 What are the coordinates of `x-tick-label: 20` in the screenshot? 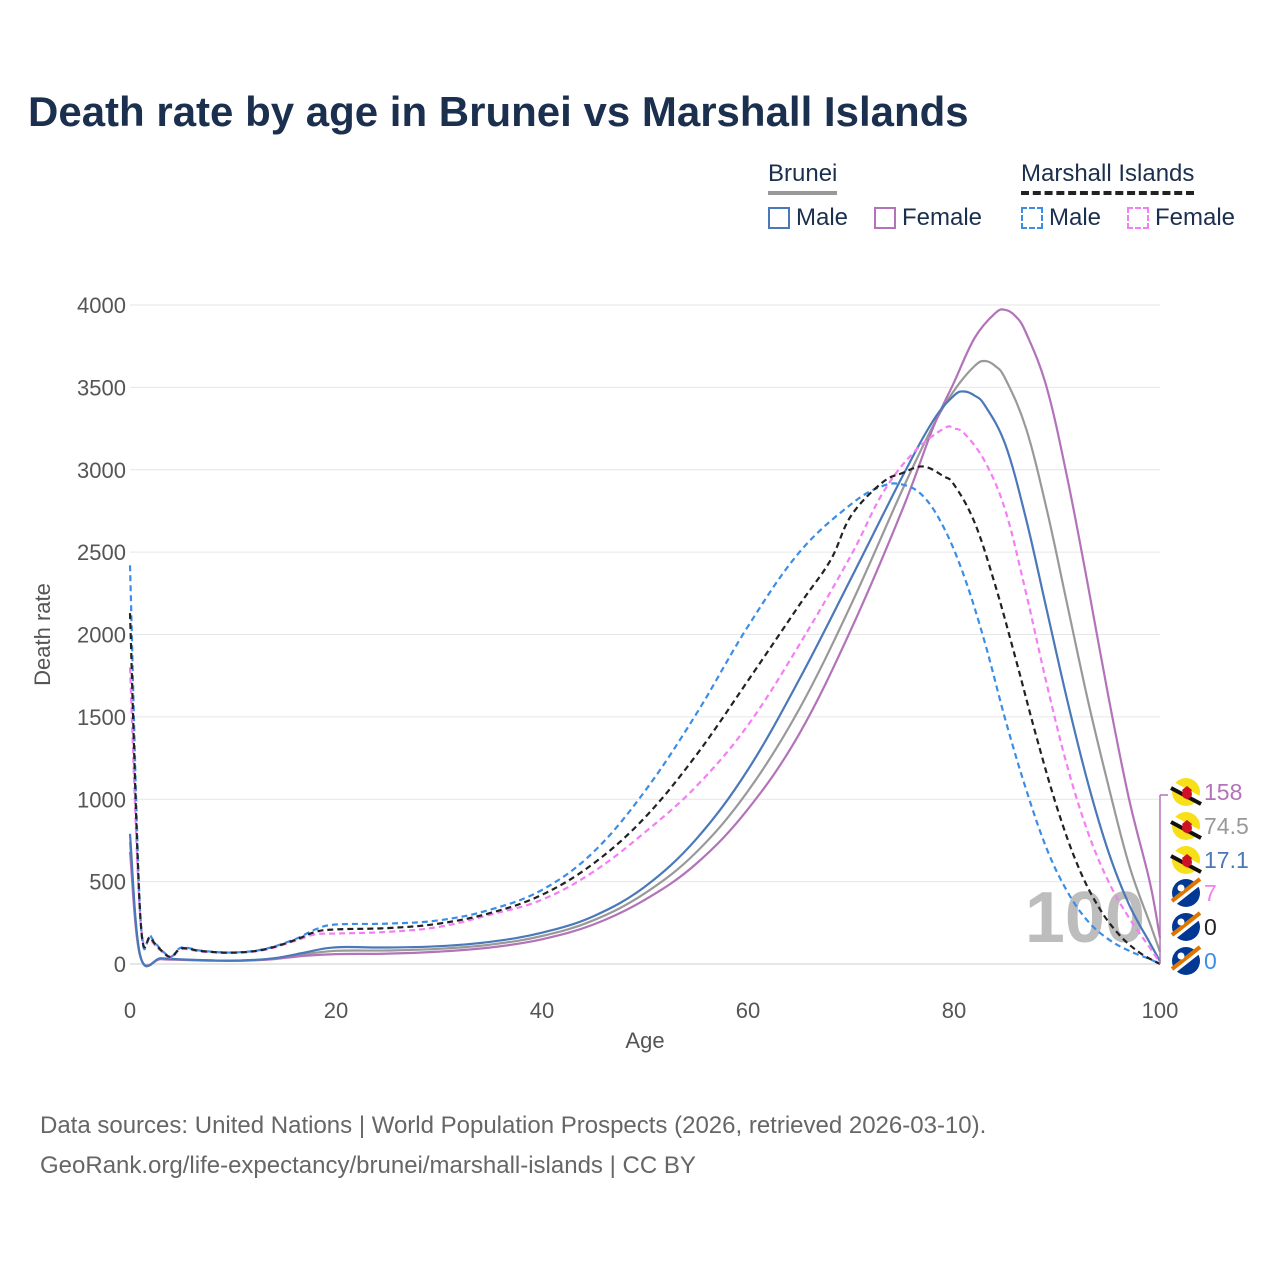 It's located at (336, 1010).